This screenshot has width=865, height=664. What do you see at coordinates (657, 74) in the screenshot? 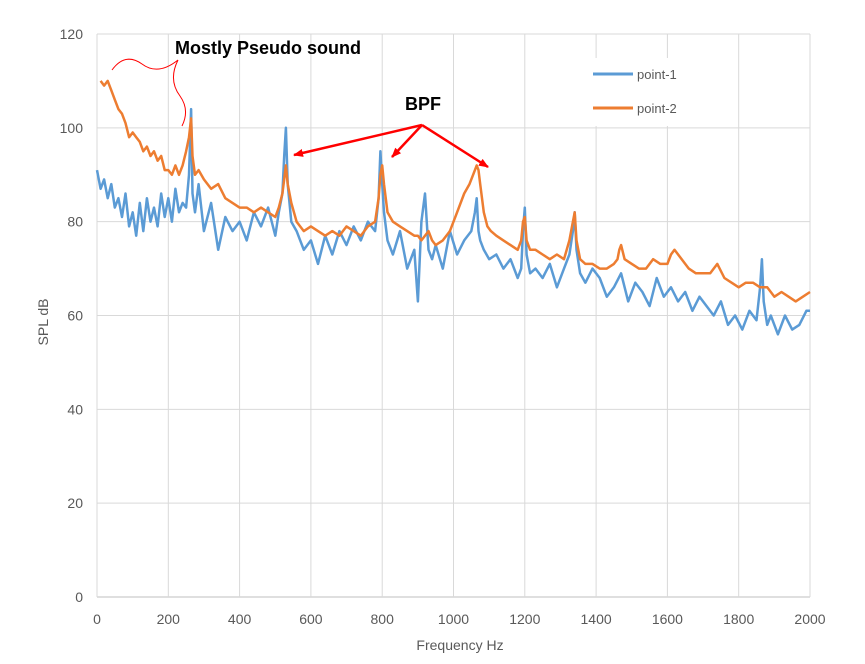
I see `legend-label-point-1: point-1` at bounding box center [657, 74].